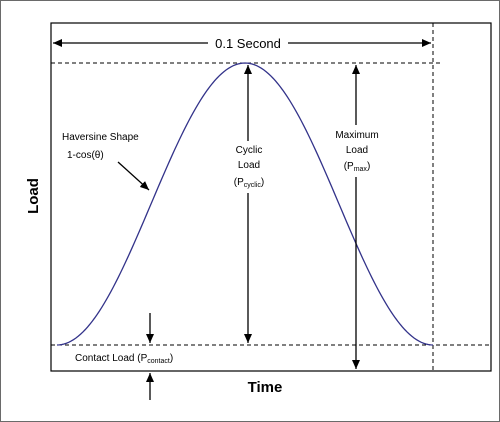  I want to click on cyclic-load-label-line1: Cyclic, so click(249, 150).